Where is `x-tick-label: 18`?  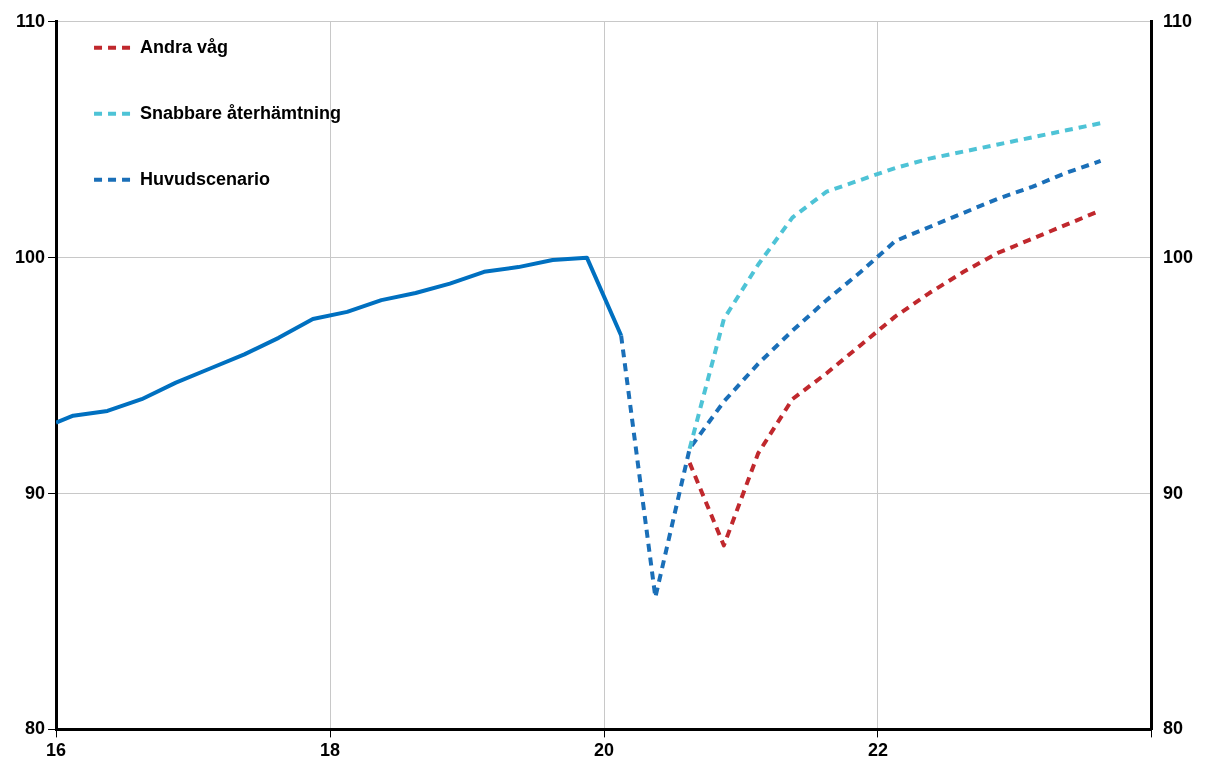
x-tick-label: 18 is located at coordinates (330, 750).